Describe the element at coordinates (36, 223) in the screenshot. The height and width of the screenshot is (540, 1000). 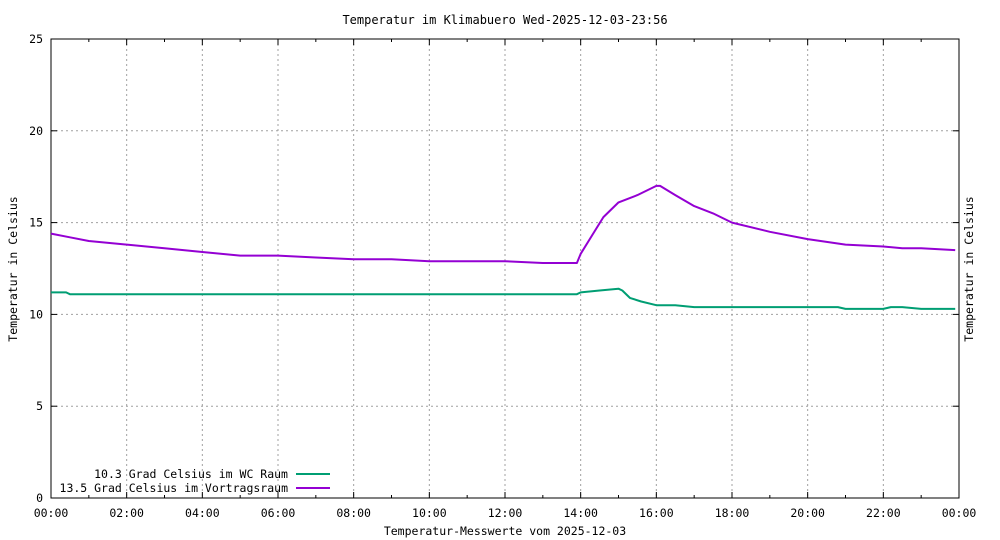
I see `y-tick-label: 15` at that location.